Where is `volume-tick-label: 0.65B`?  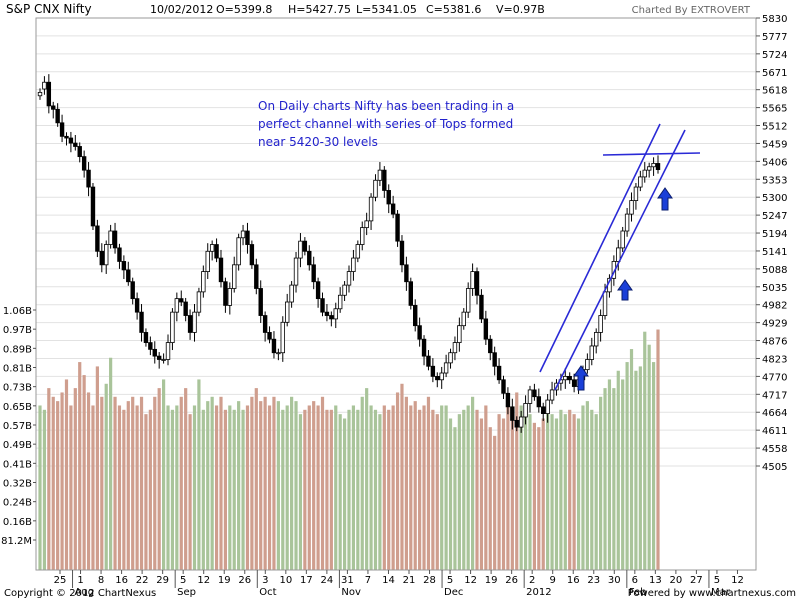 volume-tick-label: 0.65B is located at coordinates (17, 407).